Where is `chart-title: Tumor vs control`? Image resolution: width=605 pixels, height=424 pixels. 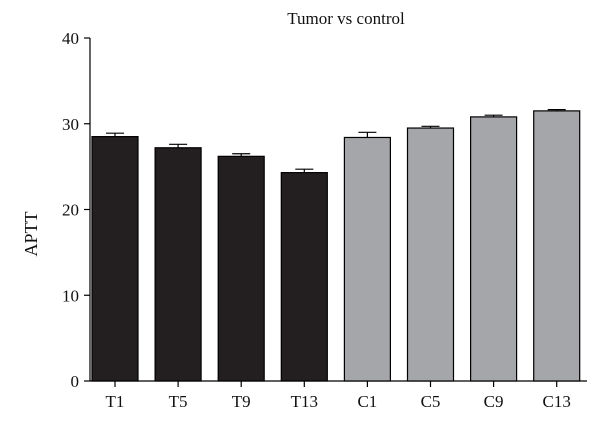 chart-title: Tumor vs control is located at coordinates (346, 18).